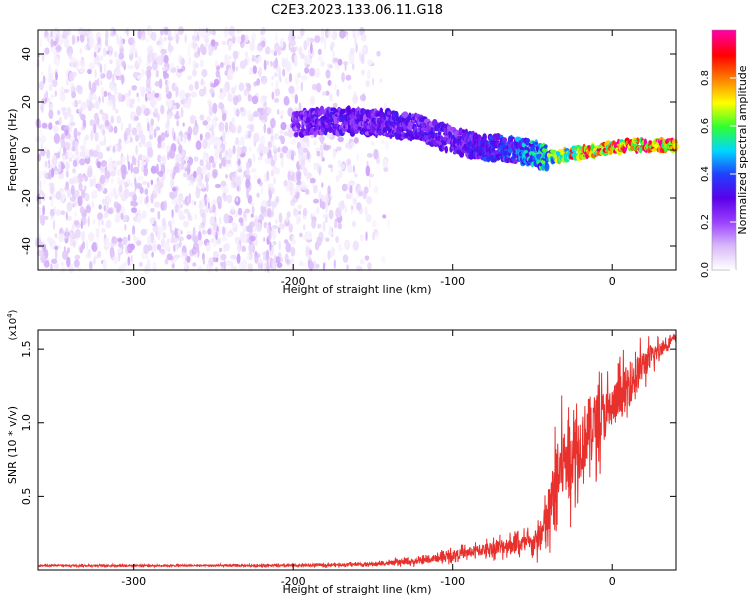 The image size is (750, 600). What do you see at coordinates (612, 581) in the screenshot?
I see `snr-xtick-label: 0` at bounding box center [612, 581].